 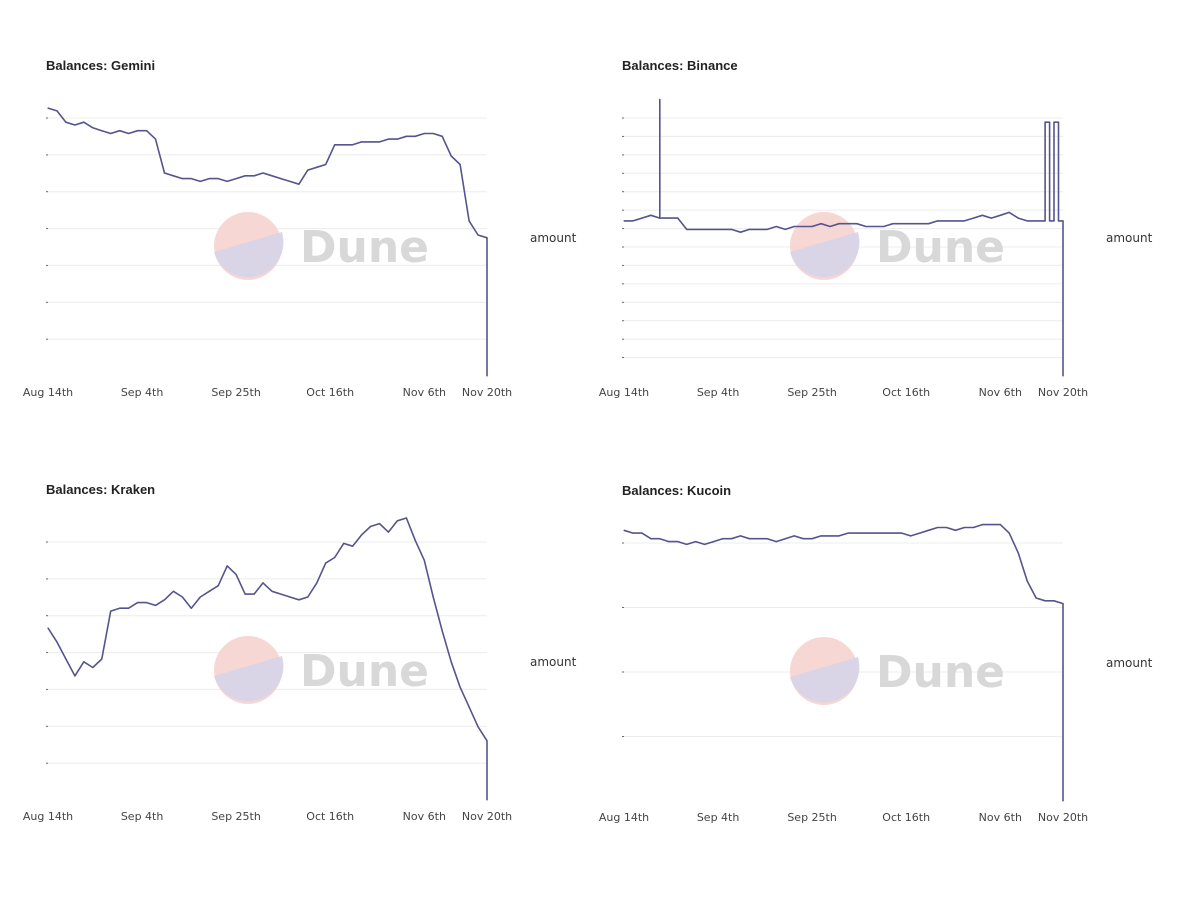 I want to click on x-tick-label: Sep 4th, so click(x=142, y=816).